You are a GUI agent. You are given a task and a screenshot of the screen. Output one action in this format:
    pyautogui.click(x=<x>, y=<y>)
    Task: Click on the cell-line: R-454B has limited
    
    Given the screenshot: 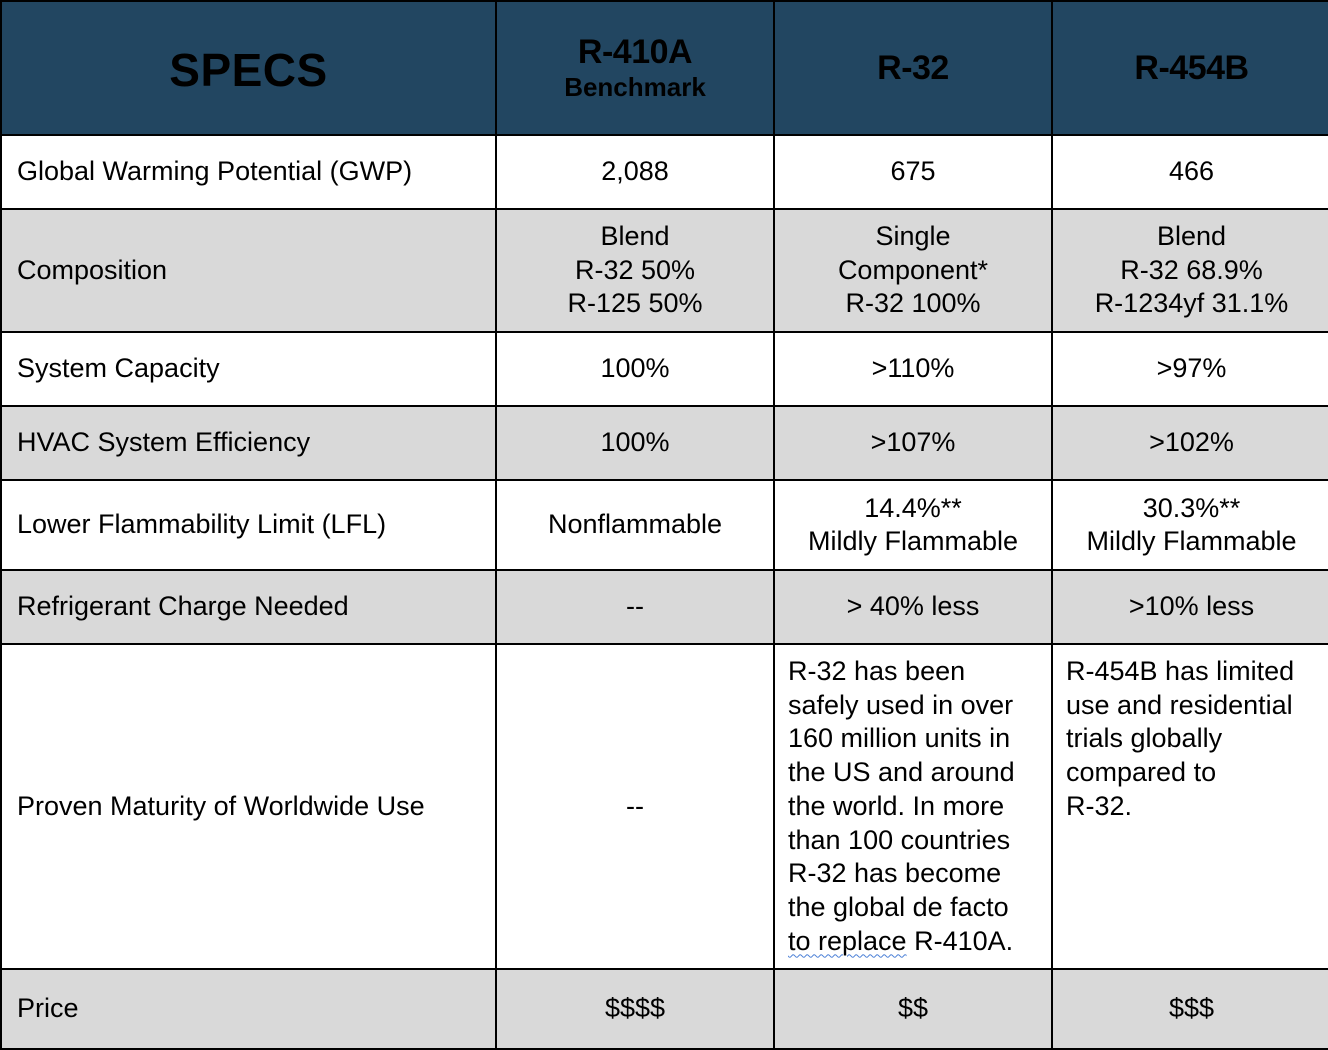 What is the action you would take?
    pyautogui.click(x=1180, y=671)
    